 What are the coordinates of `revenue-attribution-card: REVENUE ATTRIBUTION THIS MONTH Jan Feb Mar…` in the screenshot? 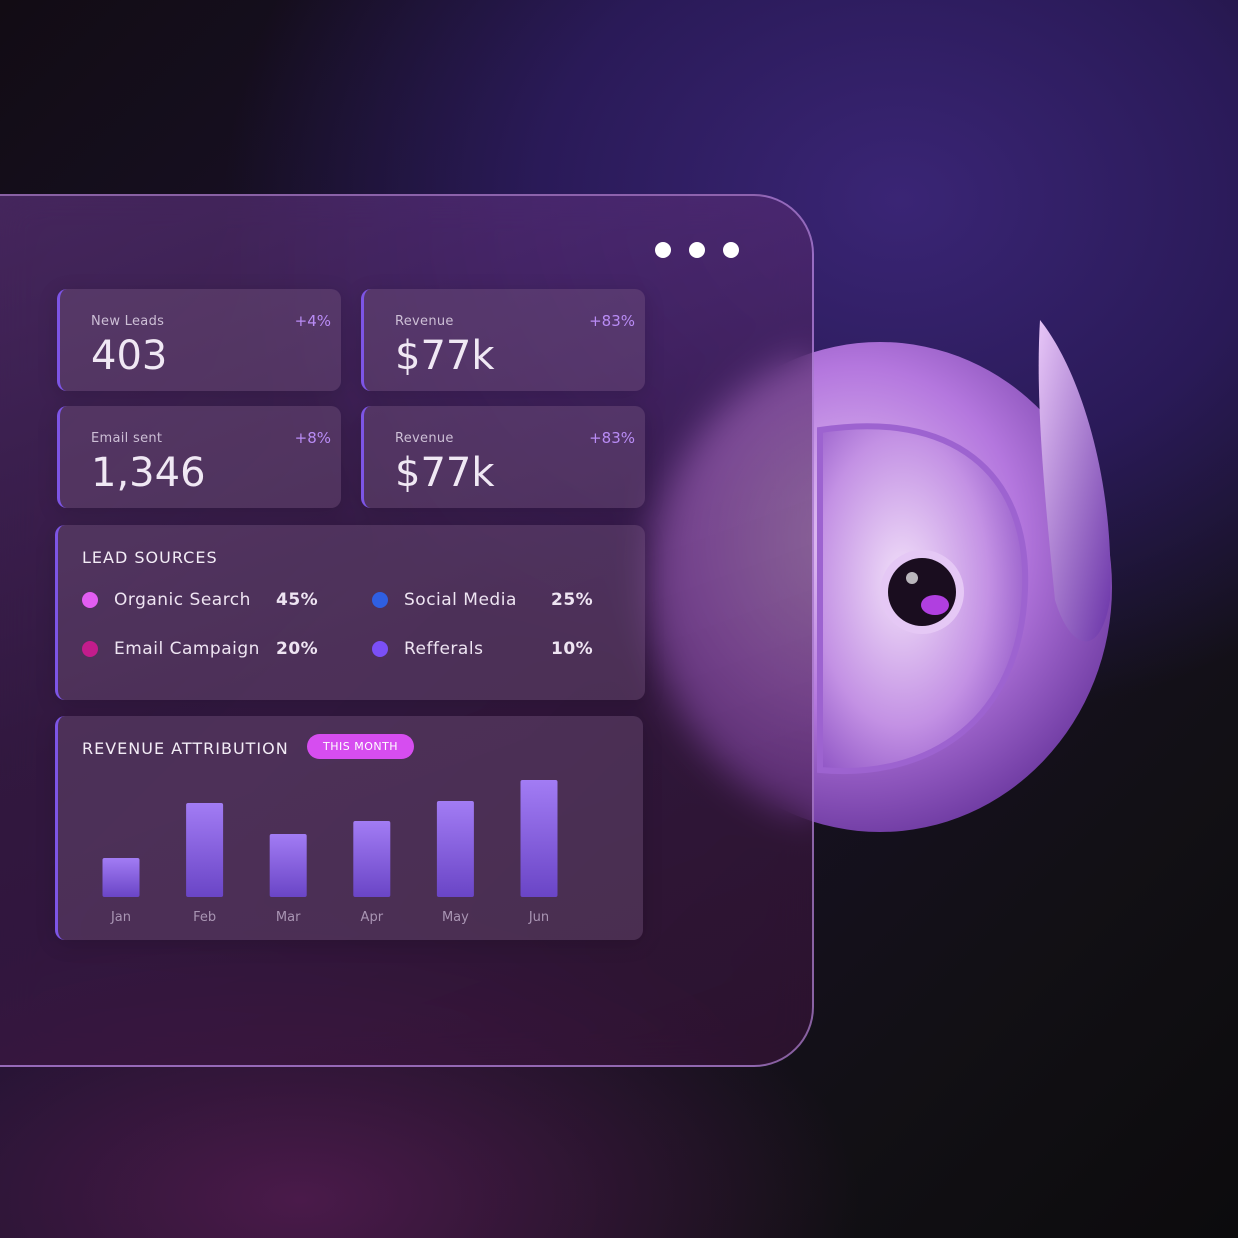 It's located at (349, 828).